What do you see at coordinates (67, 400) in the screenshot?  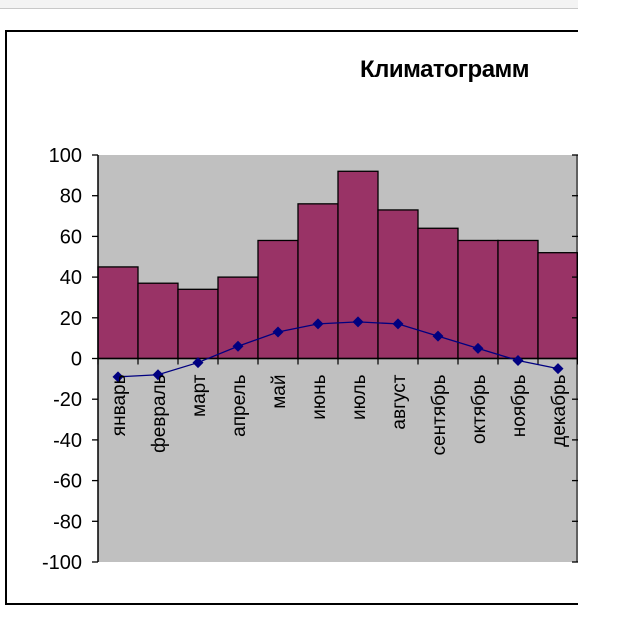 I see `y-tick-label: -20` at bounding box center [67, 400].